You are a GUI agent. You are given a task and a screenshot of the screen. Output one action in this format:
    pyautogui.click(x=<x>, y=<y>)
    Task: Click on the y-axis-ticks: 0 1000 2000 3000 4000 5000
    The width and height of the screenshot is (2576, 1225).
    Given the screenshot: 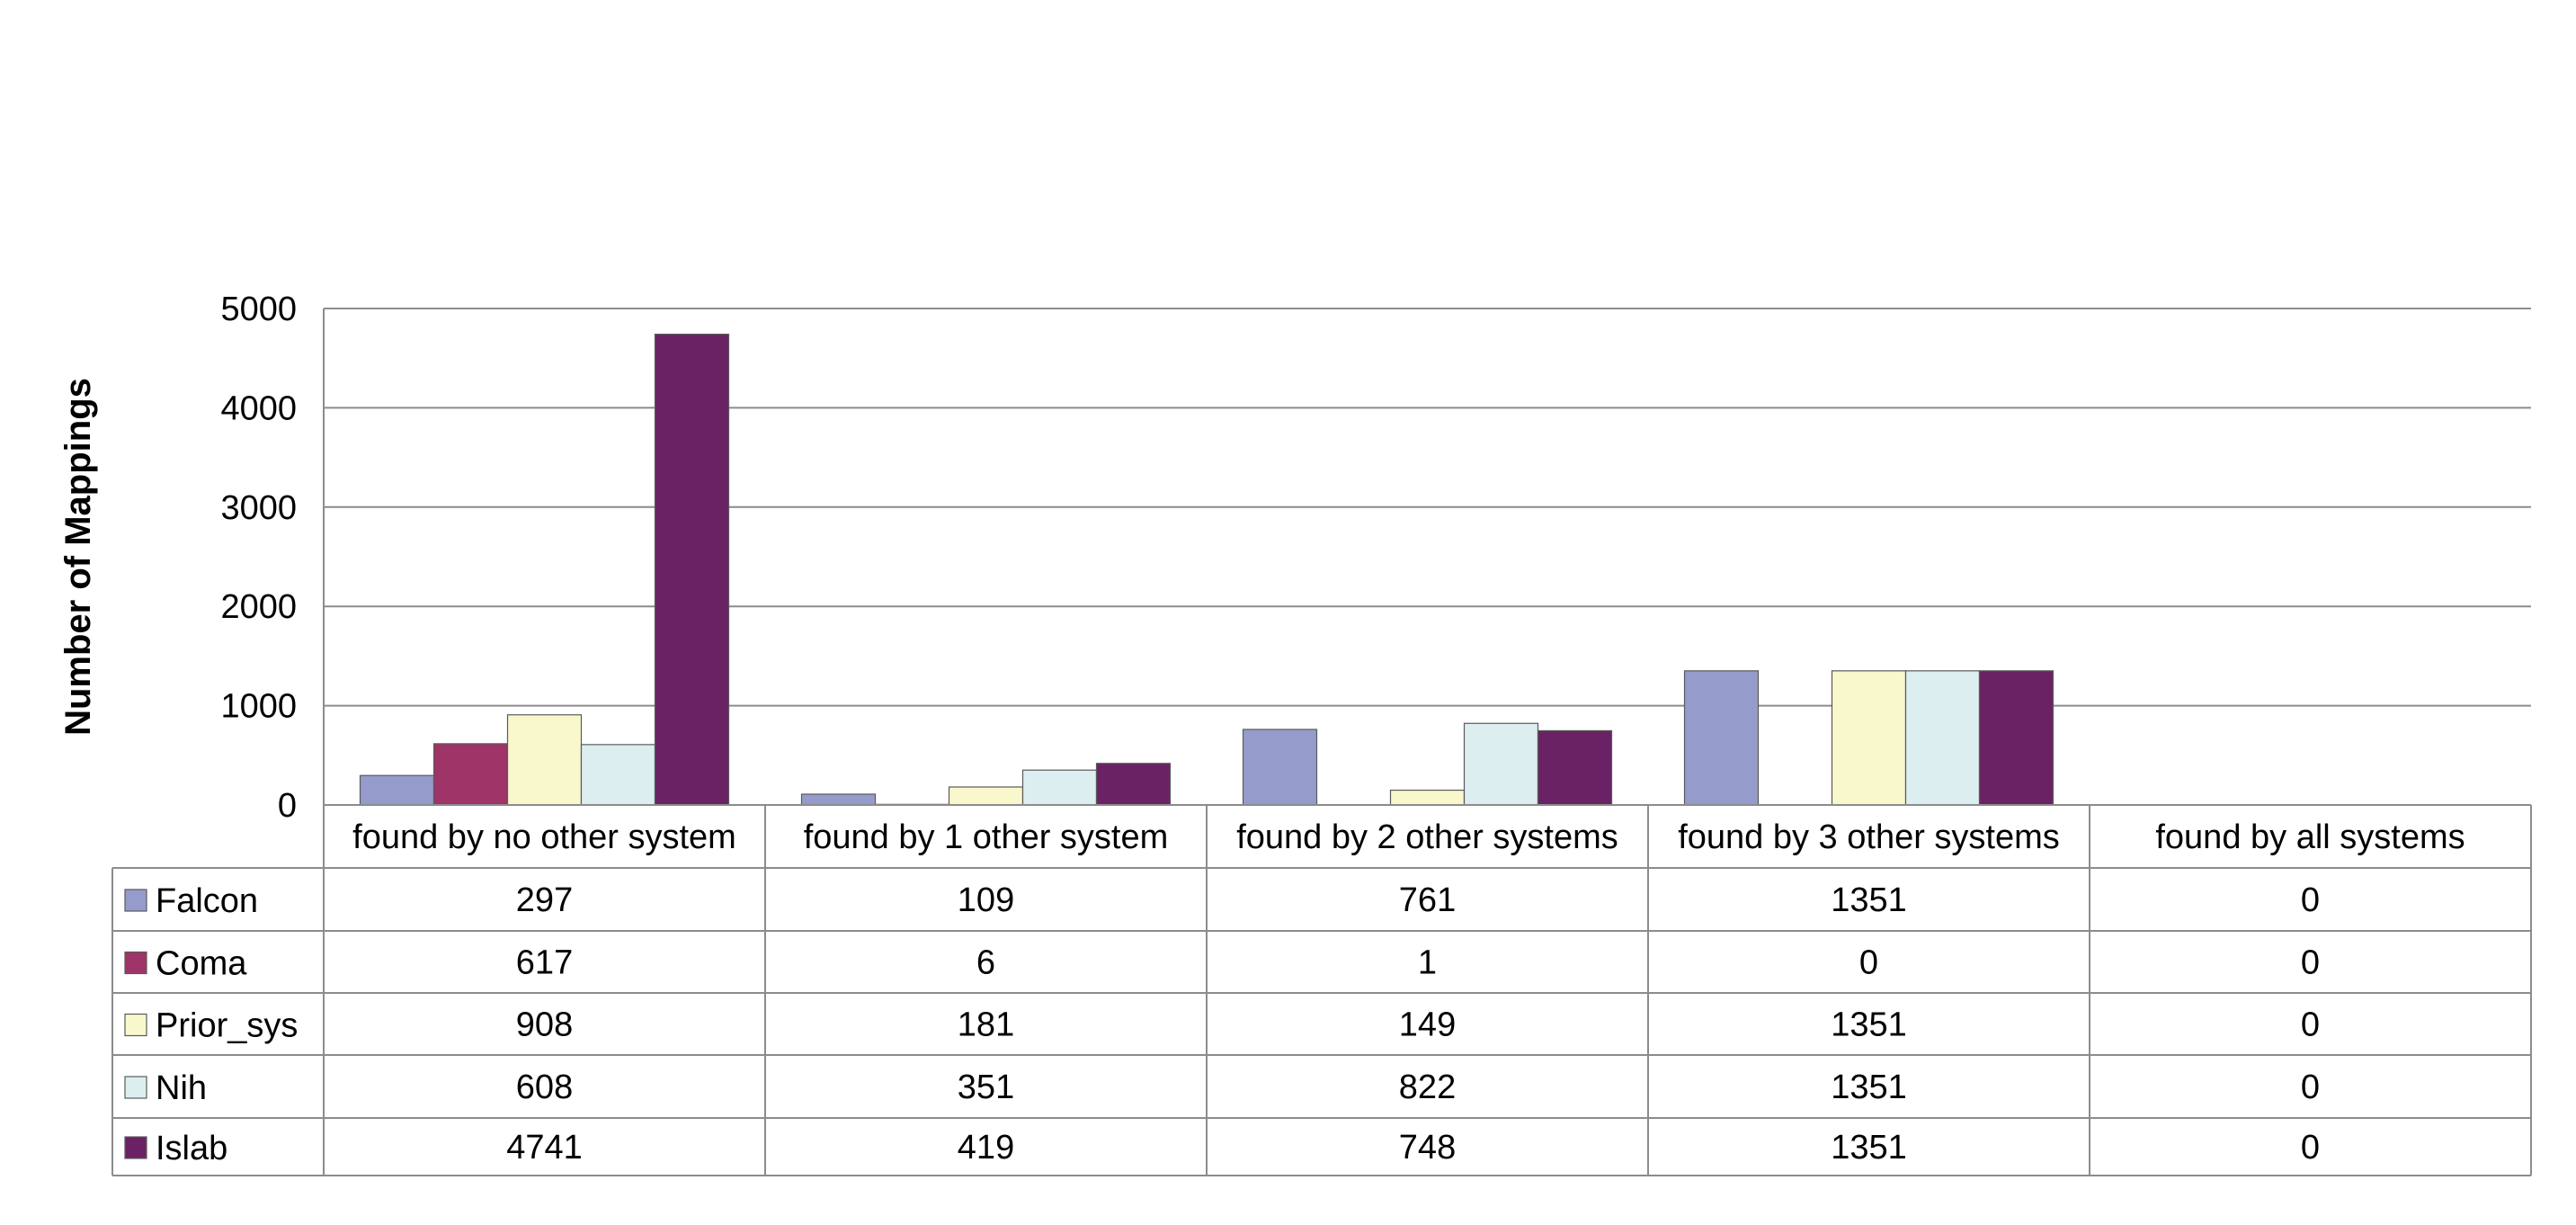 What is the action you would take?
    pyautogui.click(x=258, y=558)
    